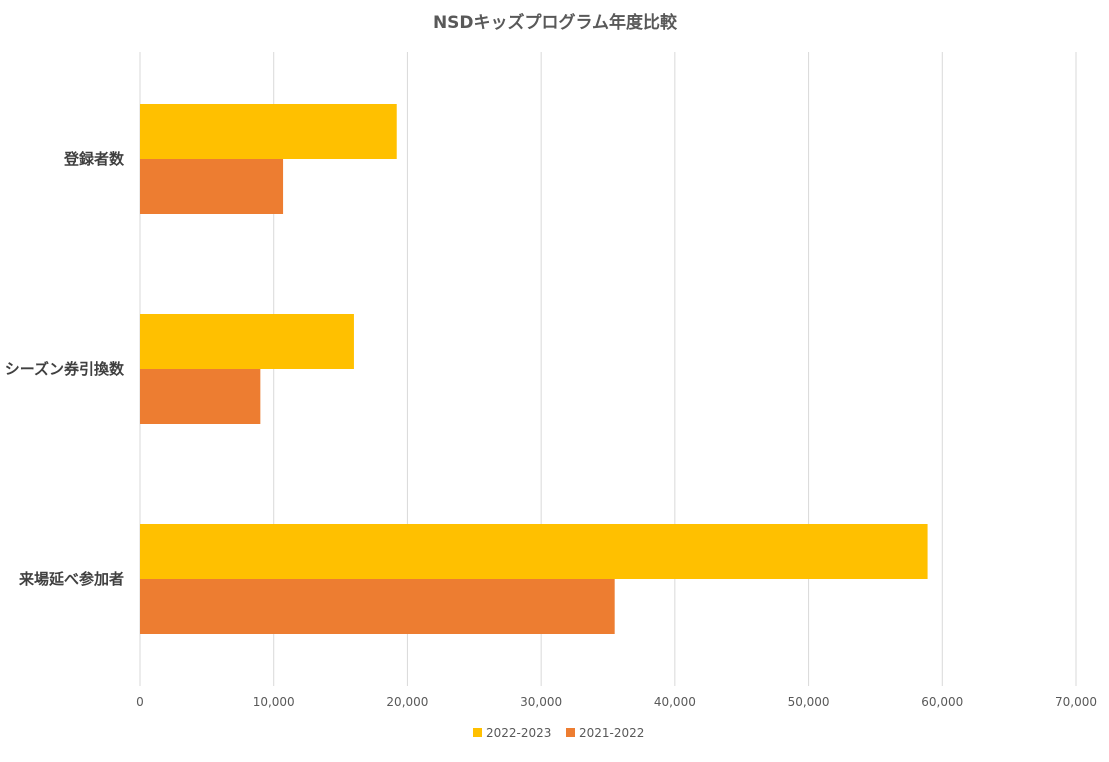  Describe the element at coordinates (555, 22) in the screenshot. I see `chart-title: NSDキッズプログラム年度比較` at that location.